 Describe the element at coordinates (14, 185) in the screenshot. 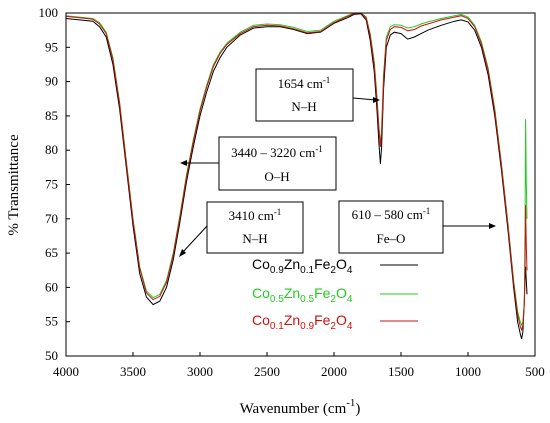

I see `y-axis-title: % Transmittance` at that location.